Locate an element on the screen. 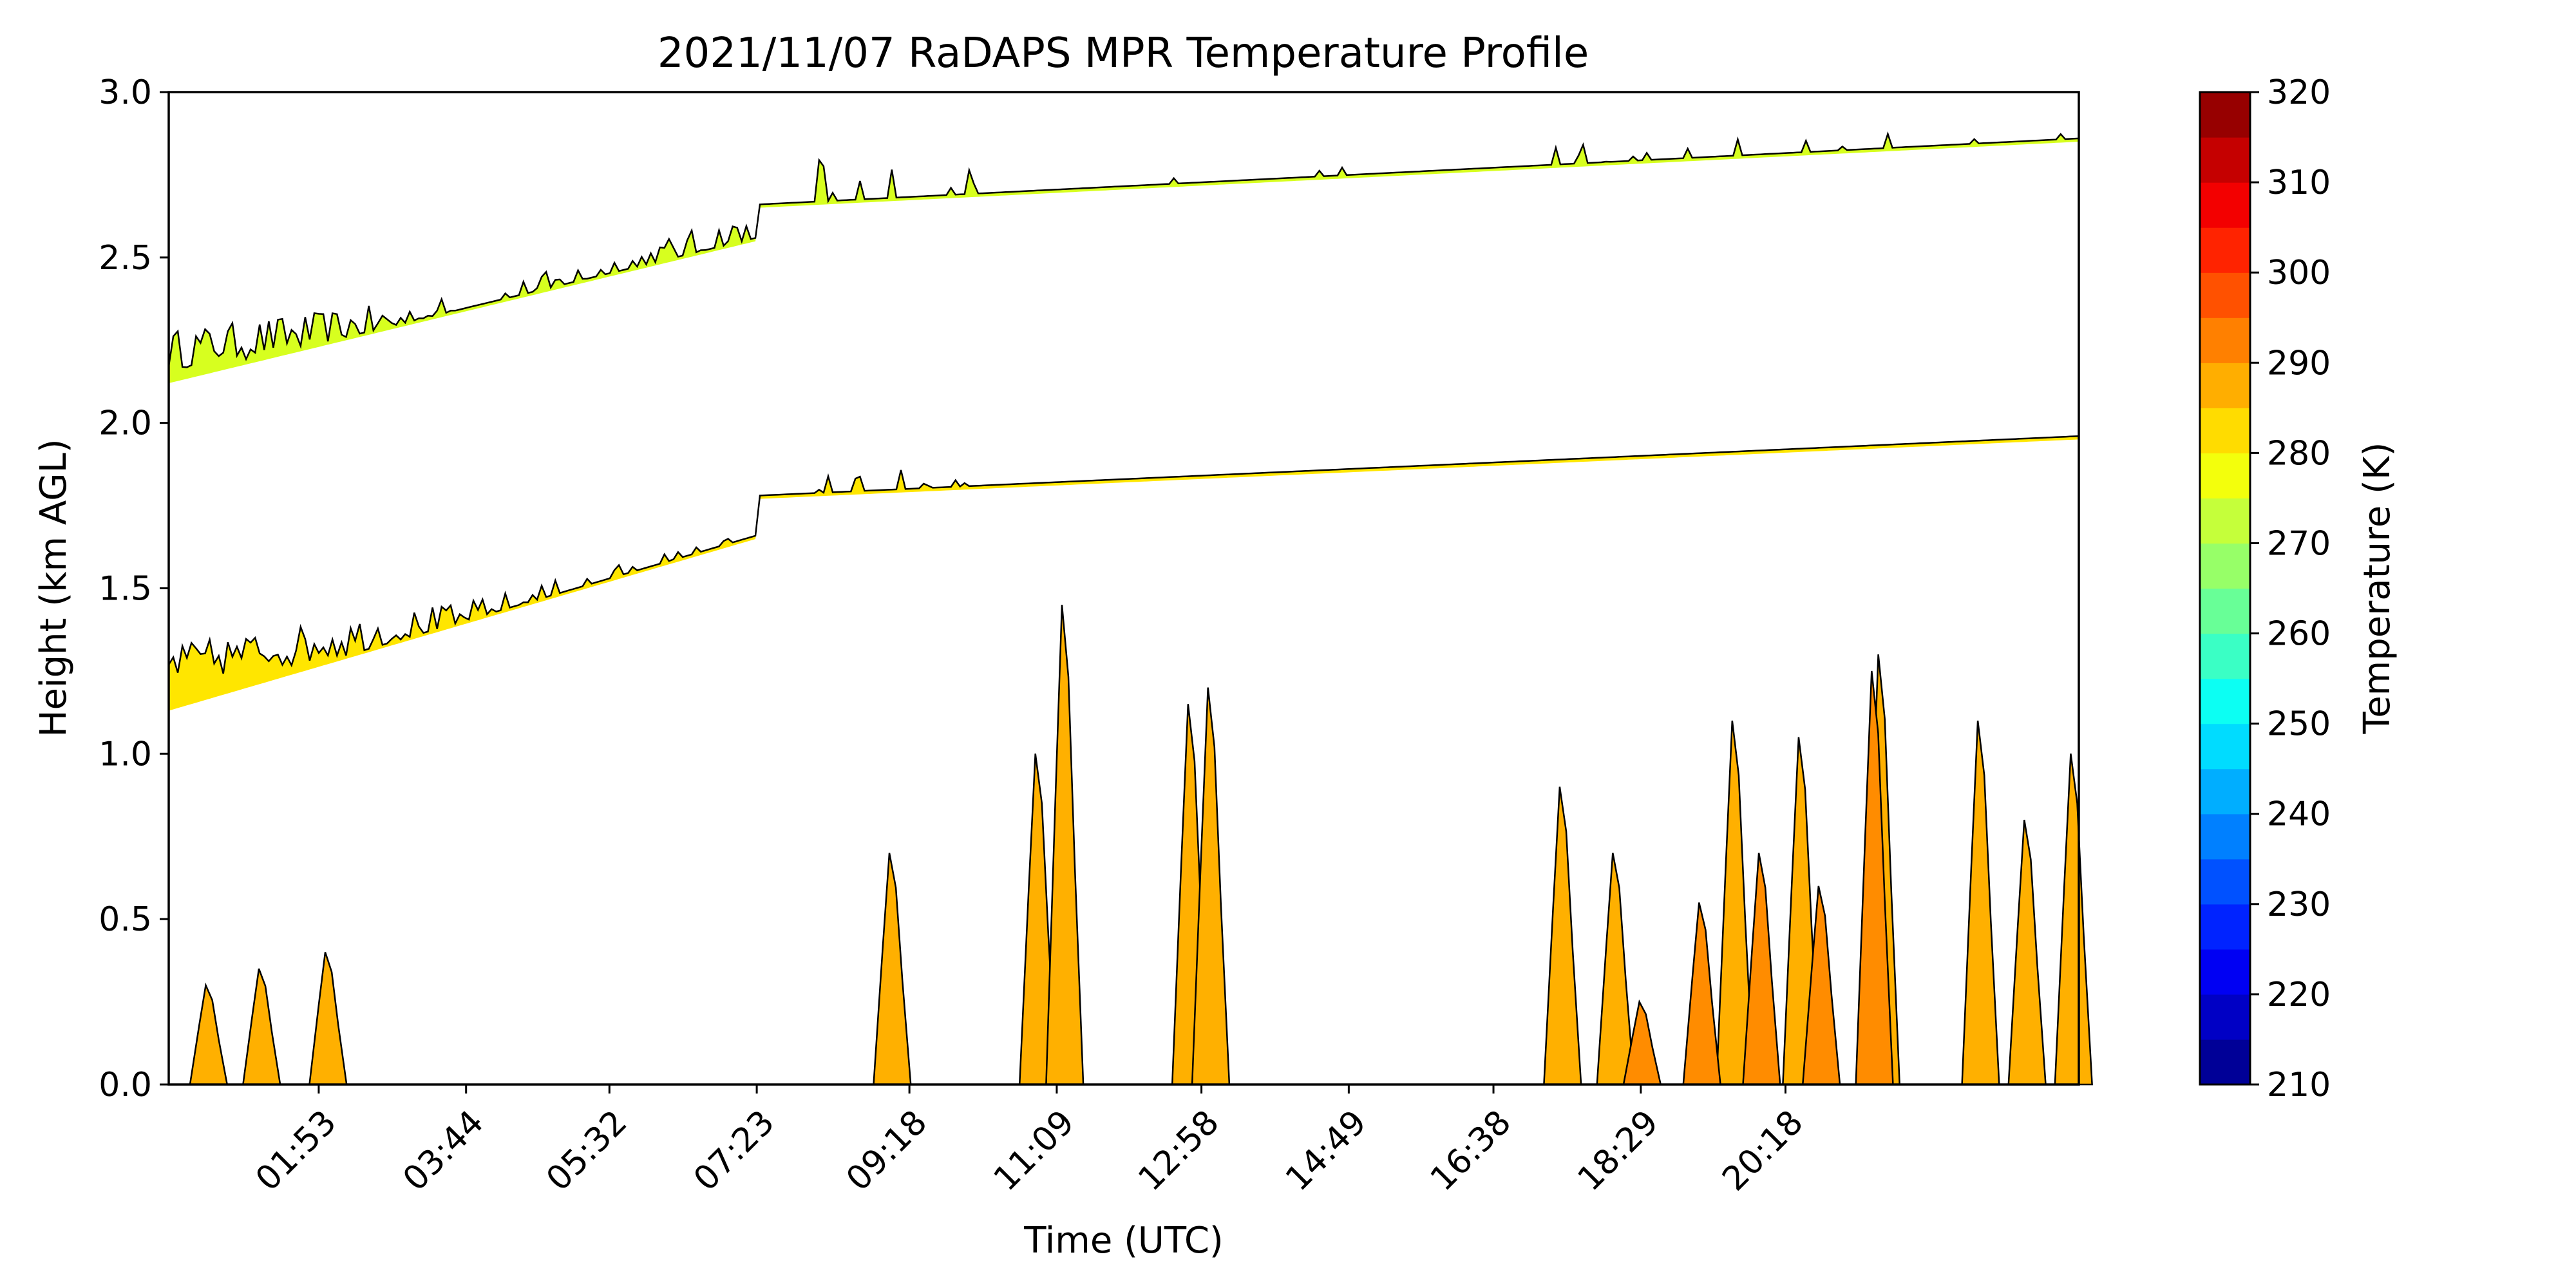 The height and width of the screenshot is (1288, 2576). colorbar-tick-label: 240 is located at coordinates (2299, 814).